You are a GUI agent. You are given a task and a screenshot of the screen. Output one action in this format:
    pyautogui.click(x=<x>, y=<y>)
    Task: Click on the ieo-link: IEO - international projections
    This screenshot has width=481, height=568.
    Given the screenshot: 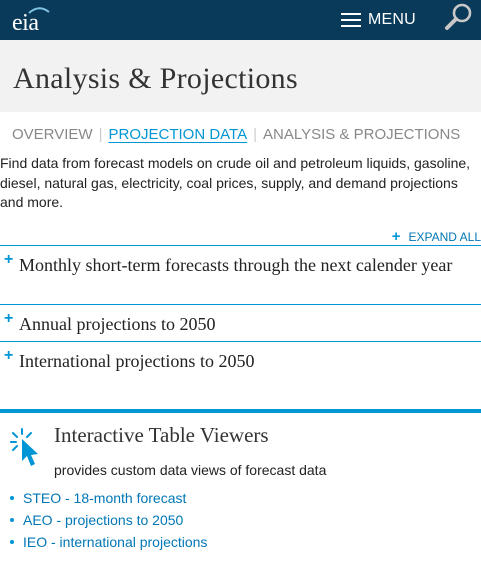 What is the action you would take?
    pyautogui.click(x=115, y=542)
    